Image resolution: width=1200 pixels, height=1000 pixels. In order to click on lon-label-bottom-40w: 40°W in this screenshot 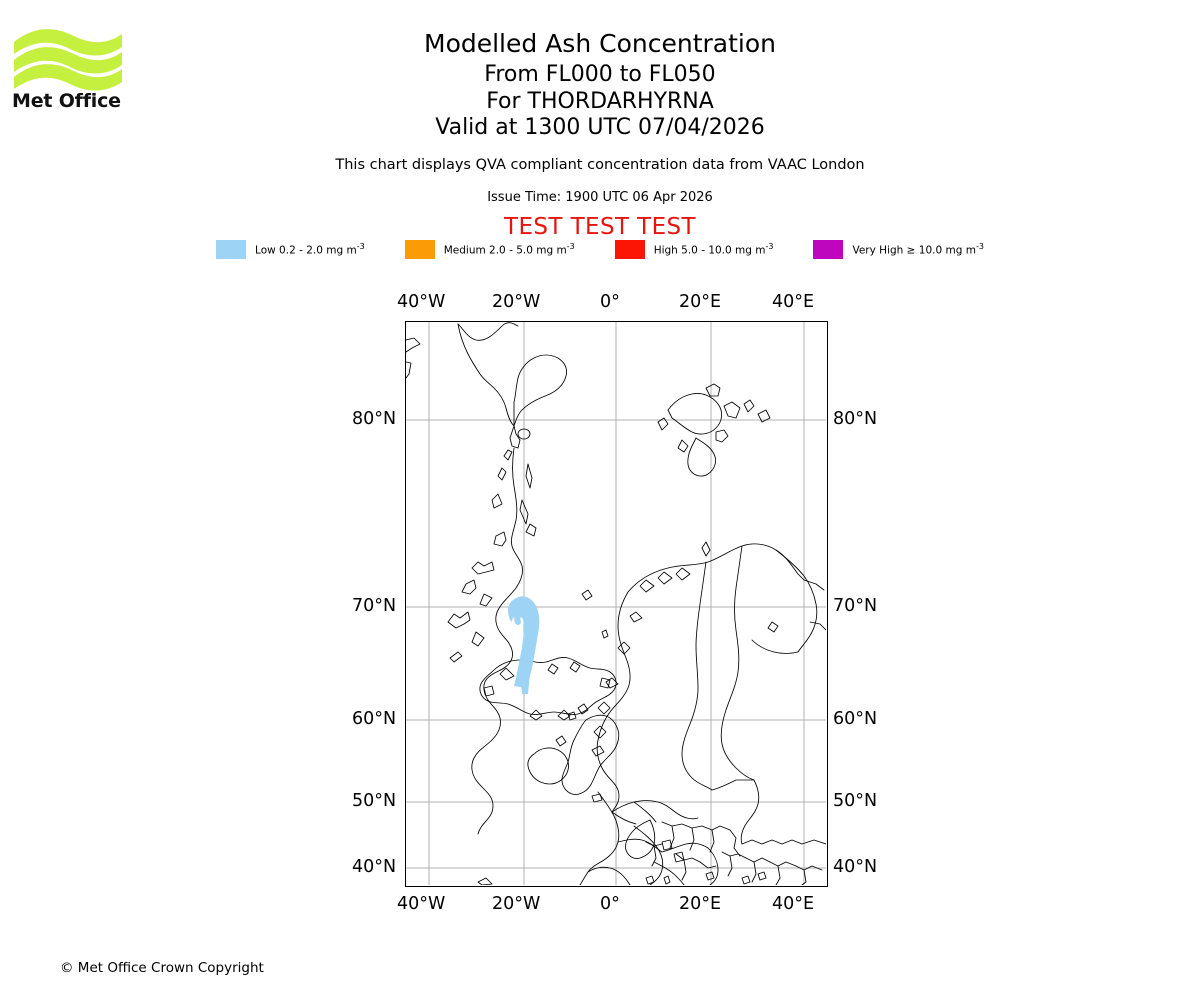, I will do `click(421, 904)`.